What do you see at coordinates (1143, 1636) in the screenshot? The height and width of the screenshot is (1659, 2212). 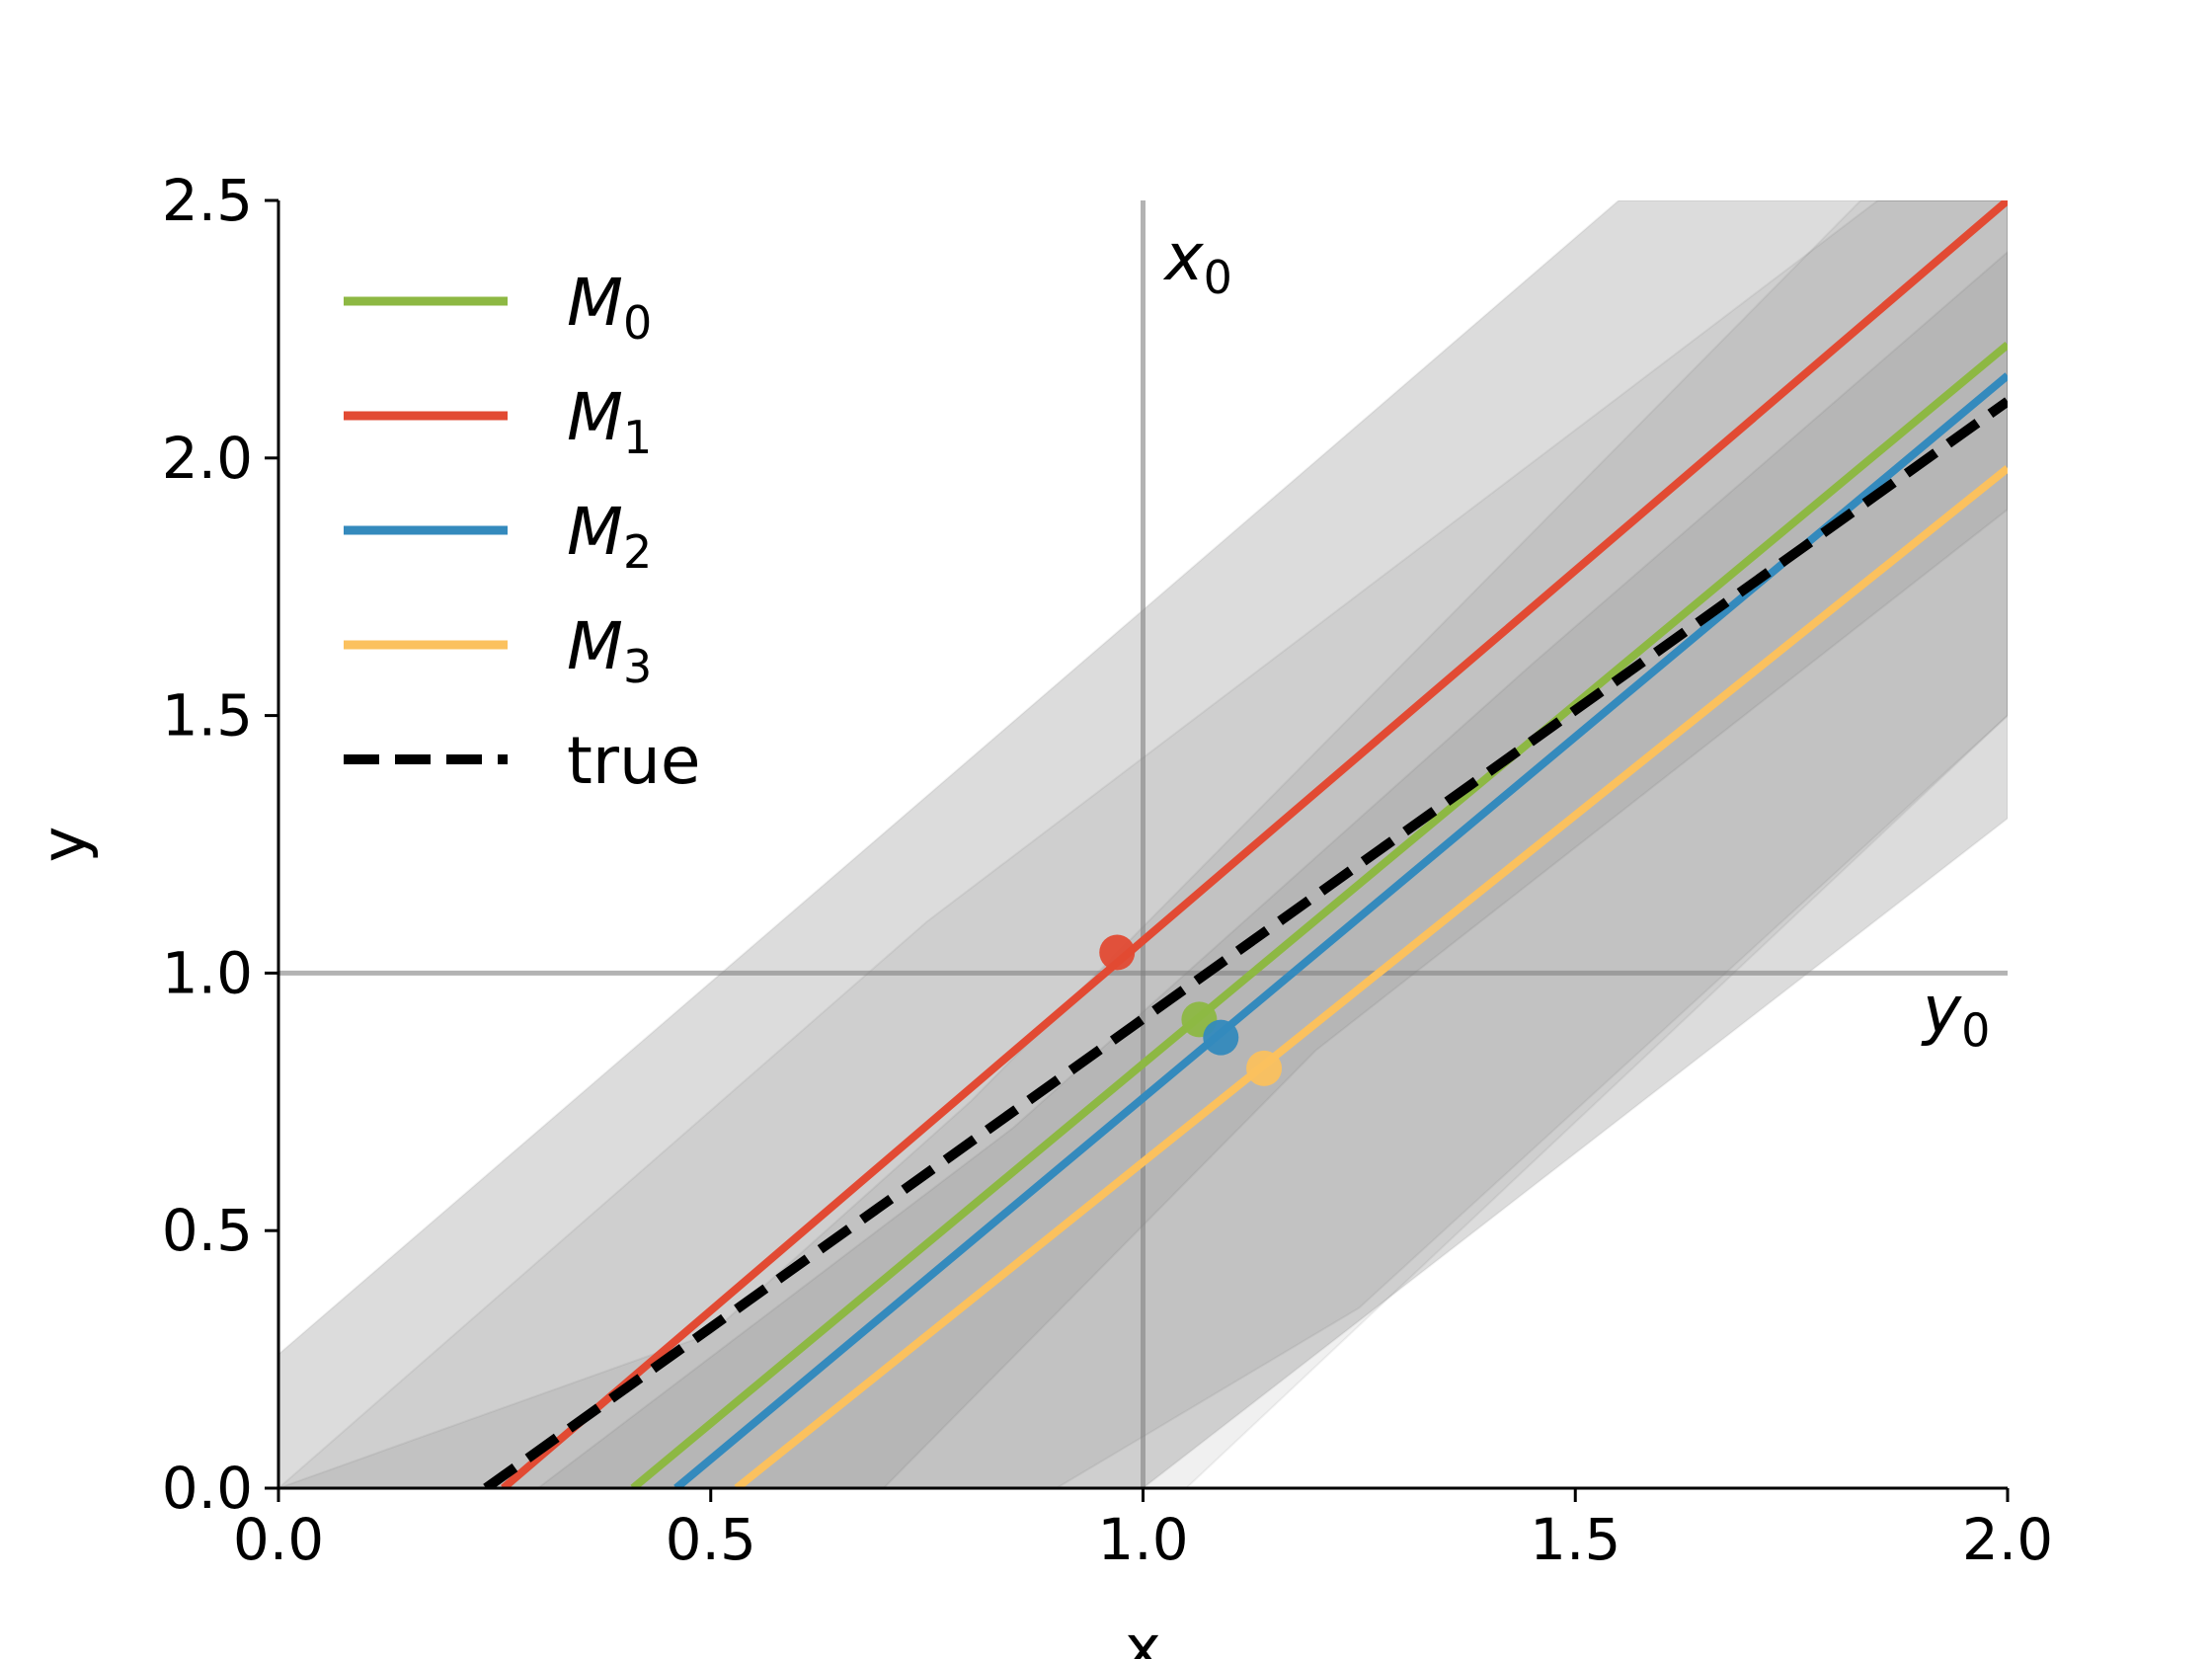 I see `x-axis-label: x` at bounding box center [1143, 1636].